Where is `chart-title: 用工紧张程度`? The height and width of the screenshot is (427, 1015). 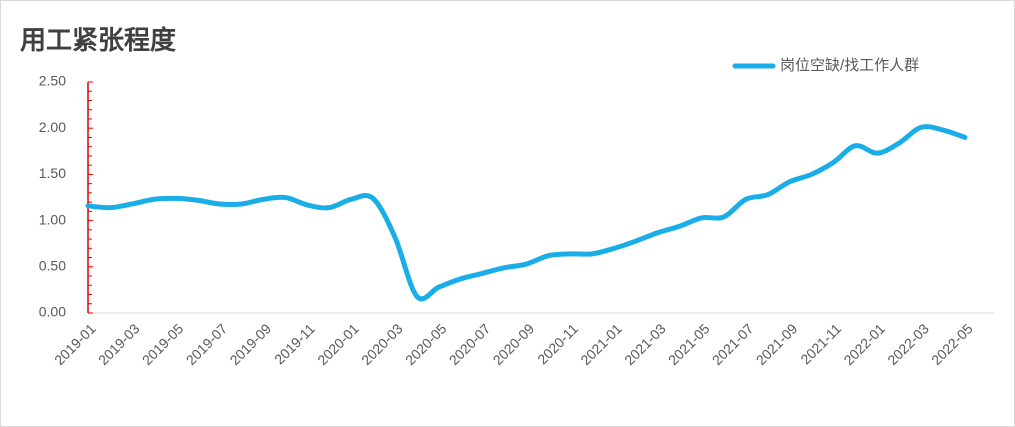 chart-title: 用工紧张程度 is located at coordinates (98, 40).